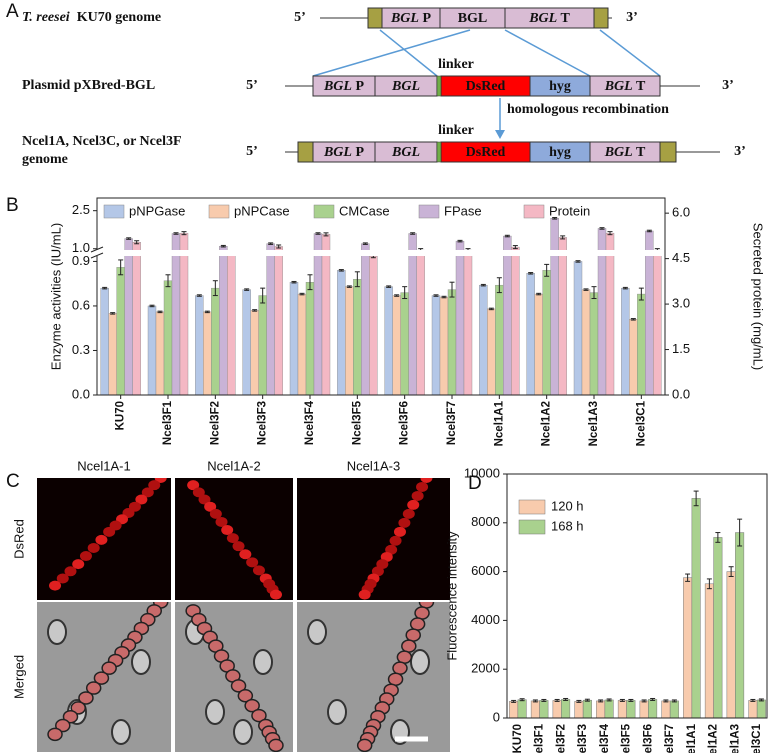 This screenshot has width=771, height=753. I want to click on column-label: Ncel1A-3, so click(373, 465).